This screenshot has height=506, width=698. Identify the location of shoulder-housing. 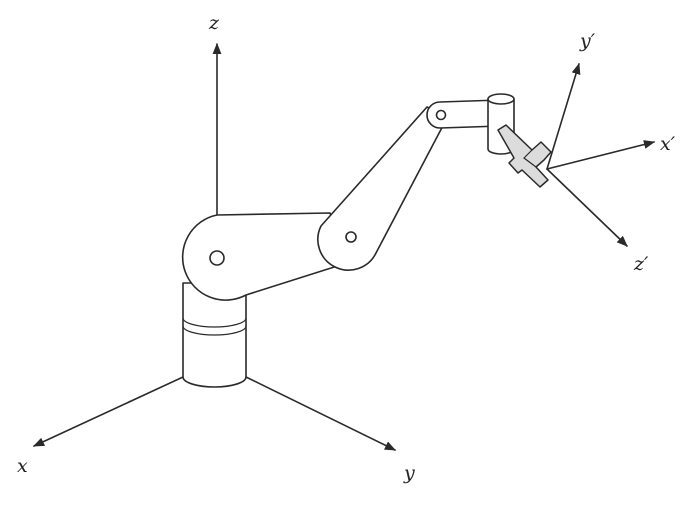
(266, 256).